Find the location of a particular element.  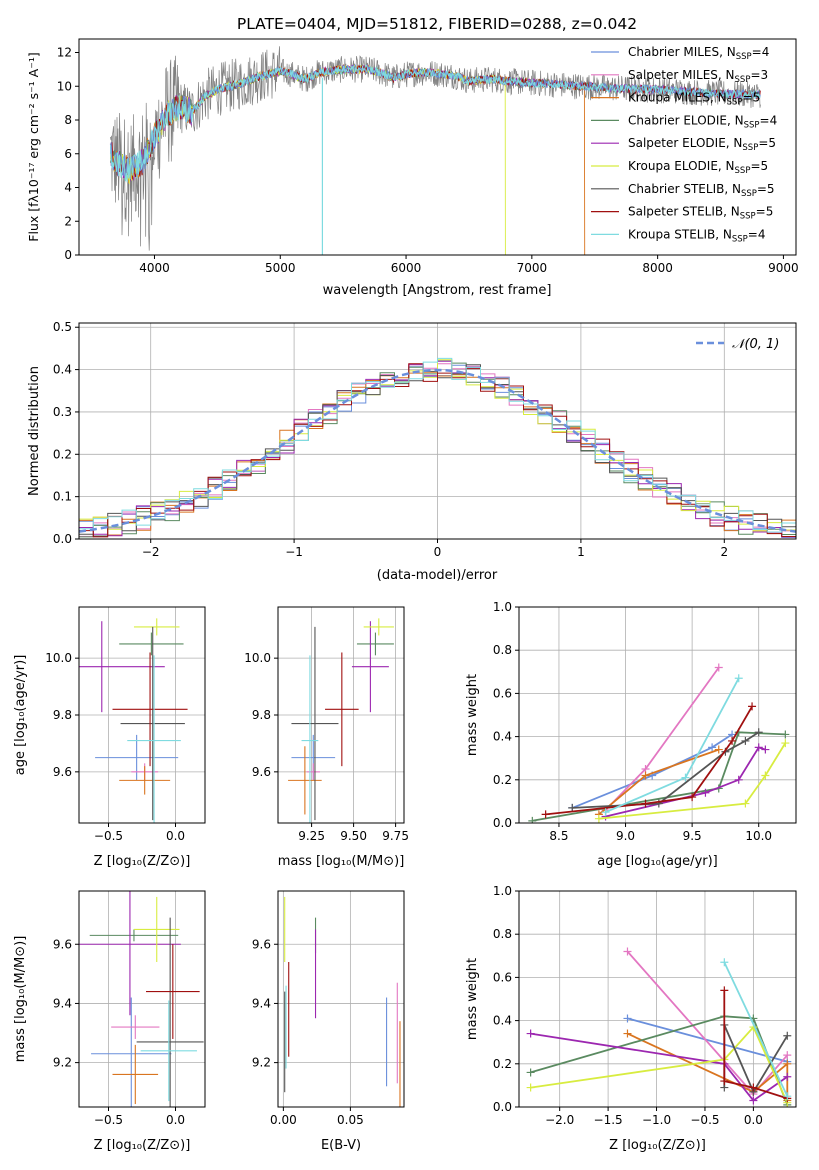

histogram-xtick-label: −1 is located at coordinates (294, 552).